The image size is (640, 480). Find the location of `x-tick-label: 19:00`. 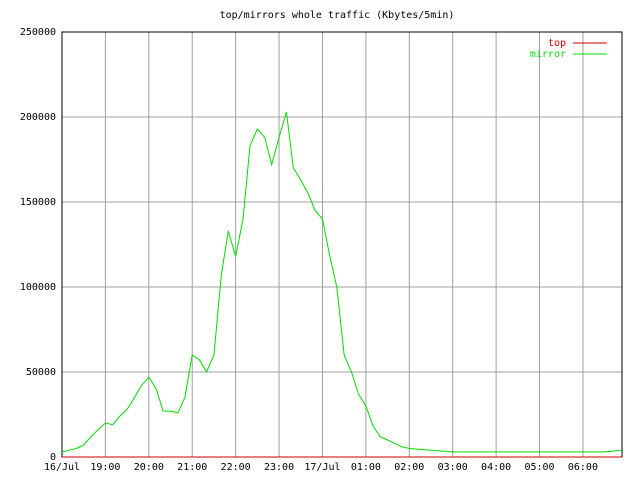

x-tick-label: 19:00 is located at coordinates (105, 467).